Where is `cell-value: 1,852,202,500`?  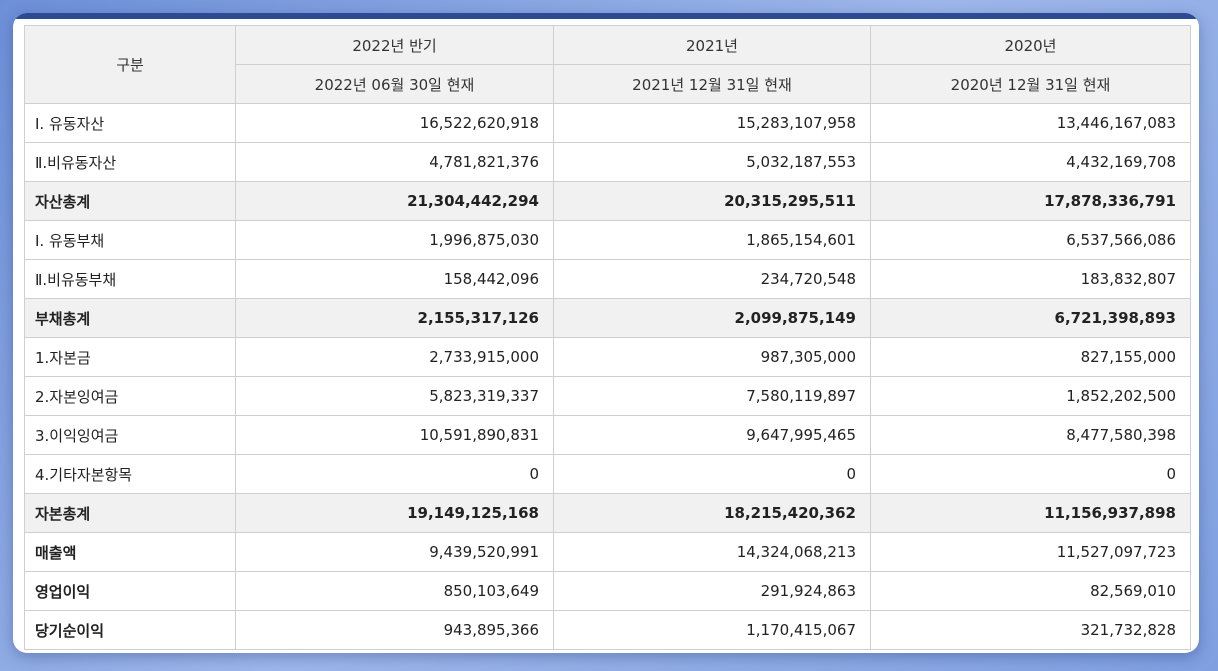 cell-value: 1,852,202,500 is located at coordinates (1030, 396).